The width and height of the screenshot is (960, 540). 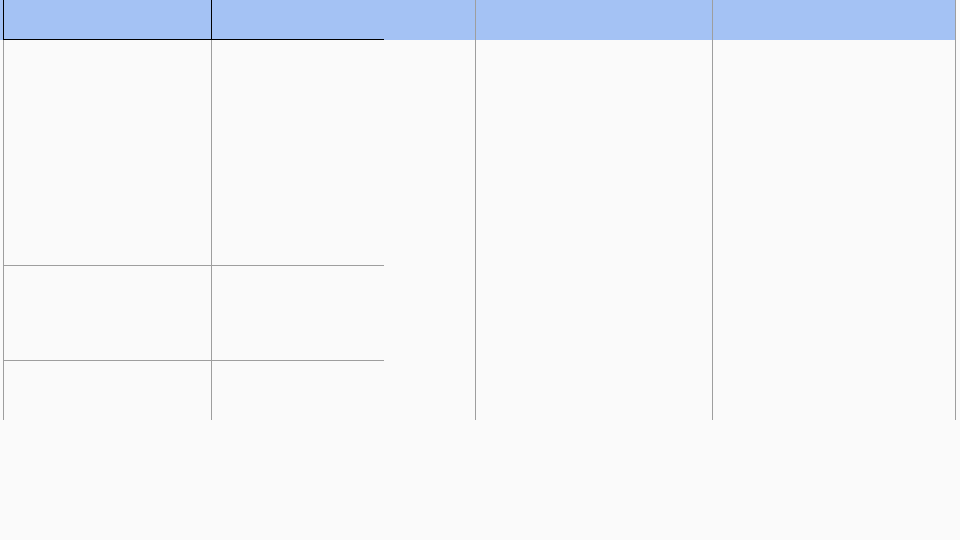 I want to click on merged-cell, so click(x=429, y=230).